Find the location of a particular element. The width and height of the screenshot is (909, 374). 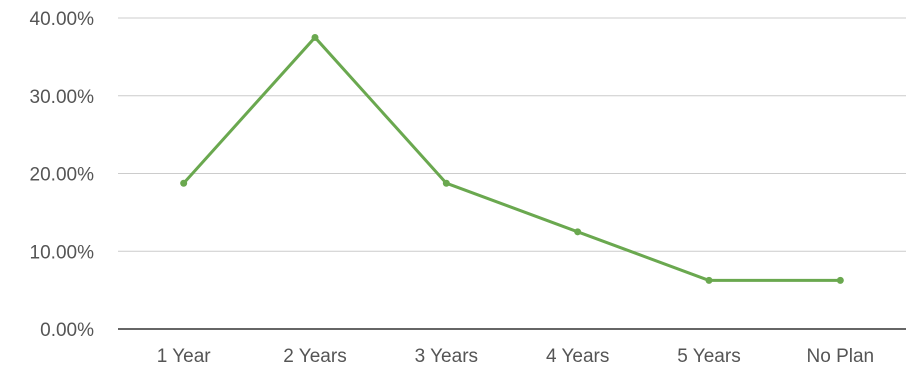

x-tick-label: 3 Years is located at coordinates (446, 356).